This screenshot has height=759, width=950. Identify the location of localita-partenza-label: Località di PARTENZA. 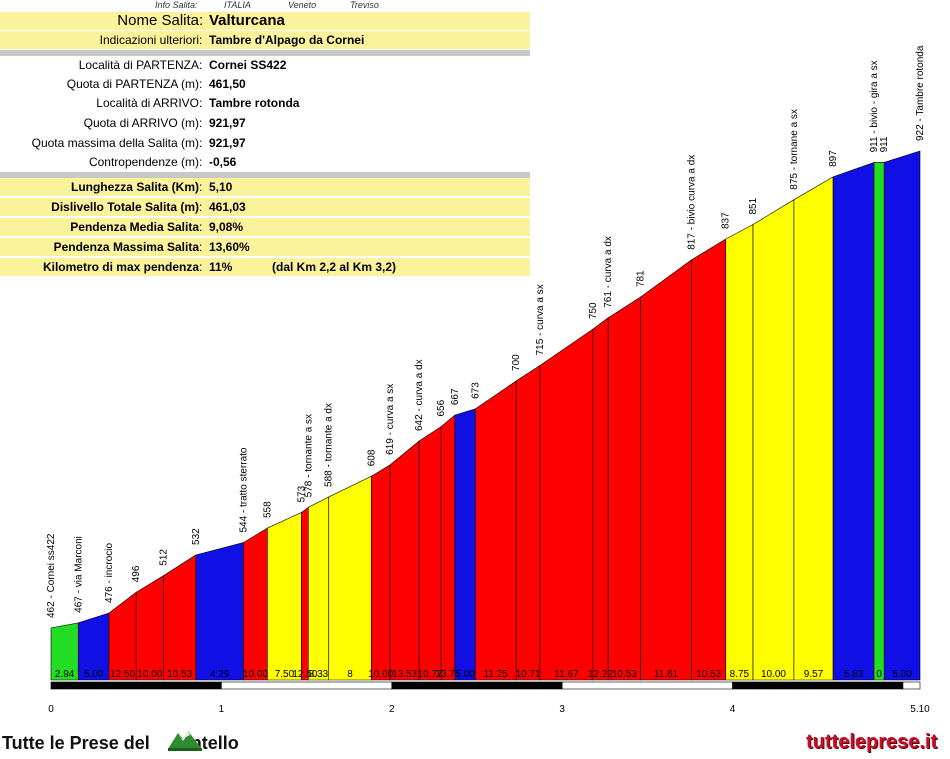
(138, 65).